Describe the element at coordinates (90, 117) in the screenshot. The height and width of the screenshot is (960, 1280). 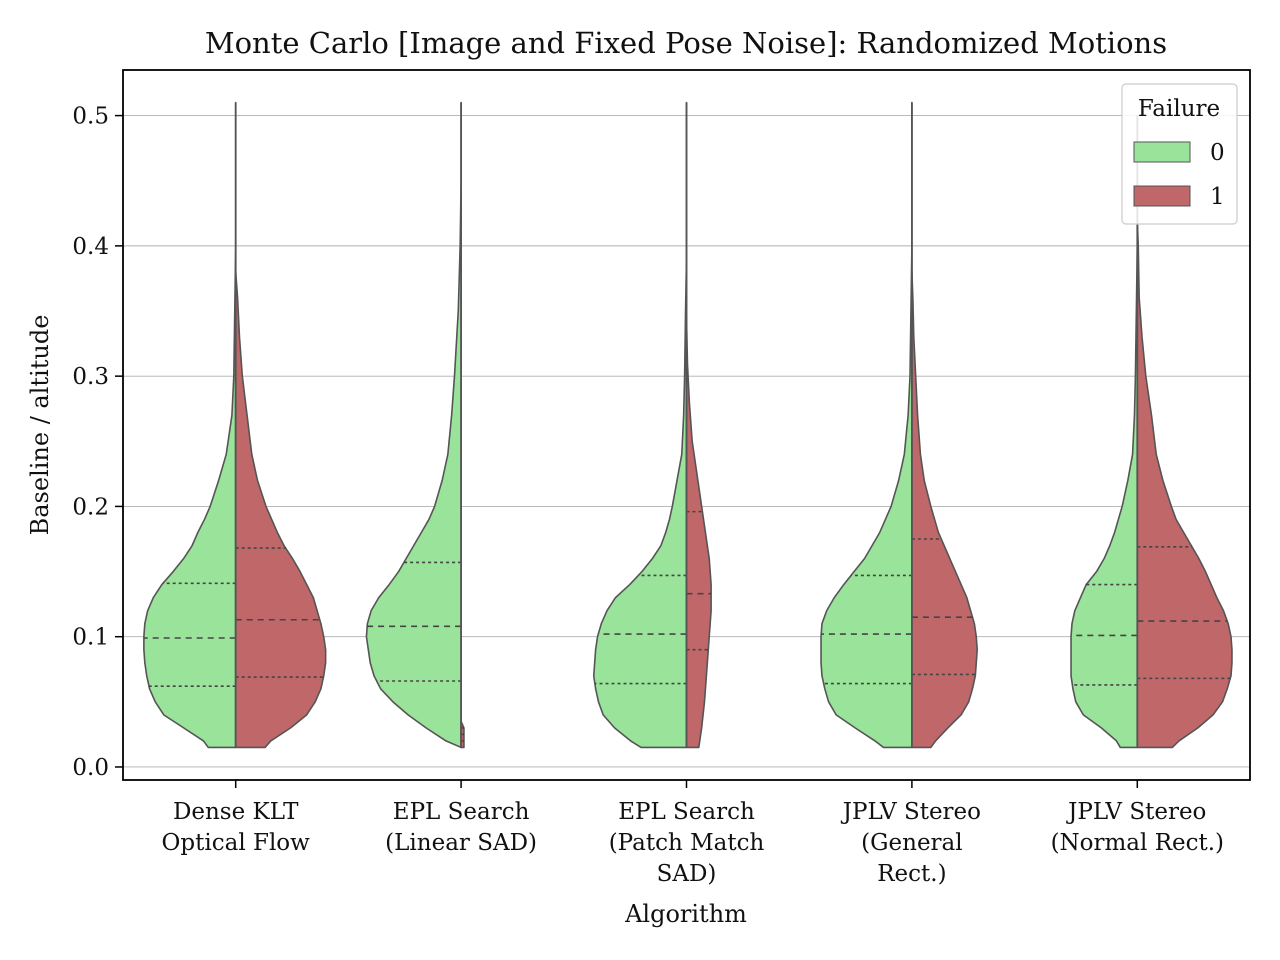
I see `y-tick-label: 0.5` at that location.